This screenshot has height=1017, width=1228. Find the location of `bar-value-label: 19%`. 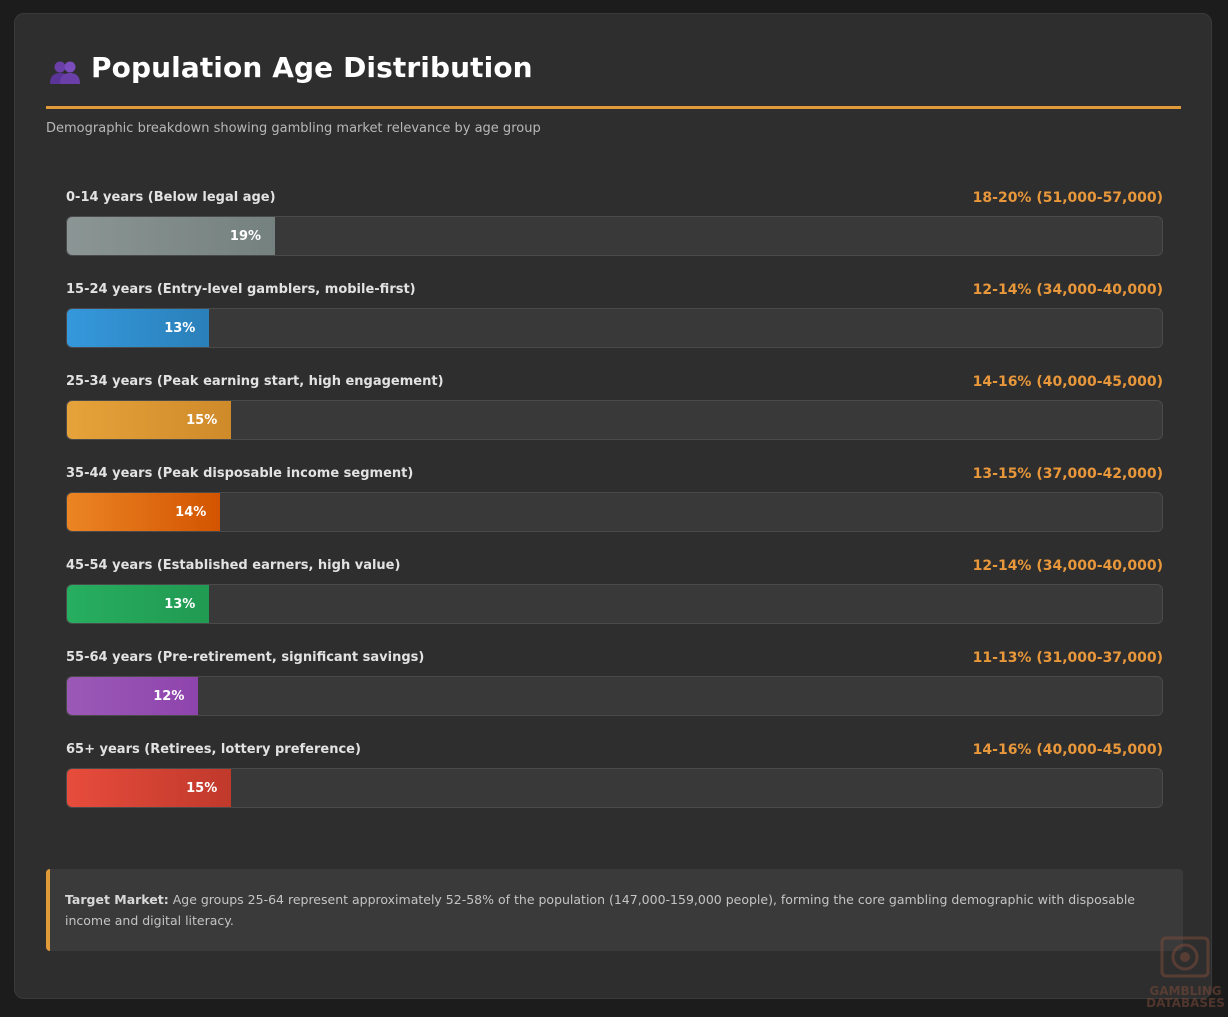

bar-value-label: 19% is located at coordinates (245, 236).